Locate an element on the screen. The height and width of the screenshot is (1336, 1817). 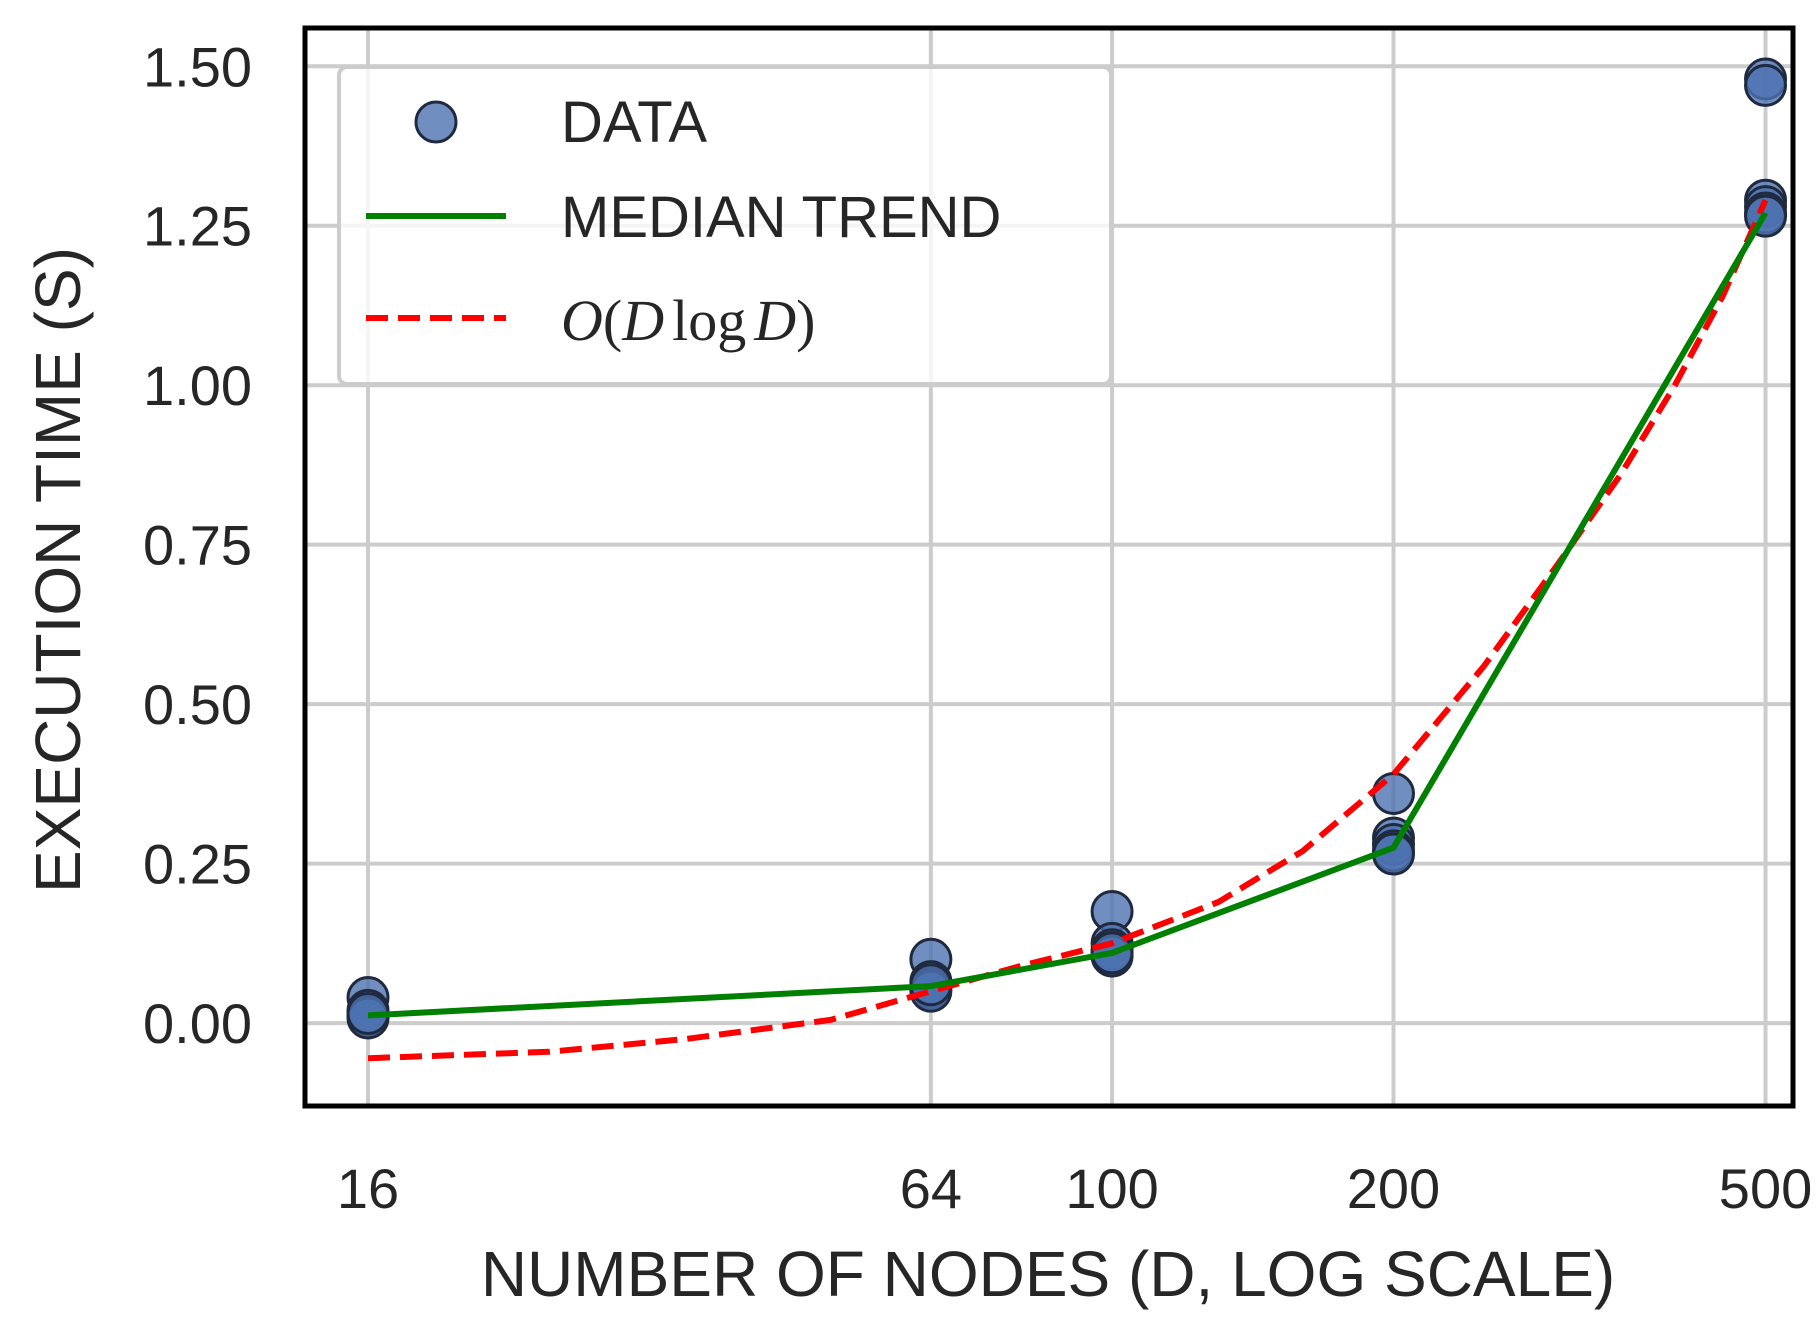
legend-label-median: MEDIAN TREND is located at coordinates (781, 217).